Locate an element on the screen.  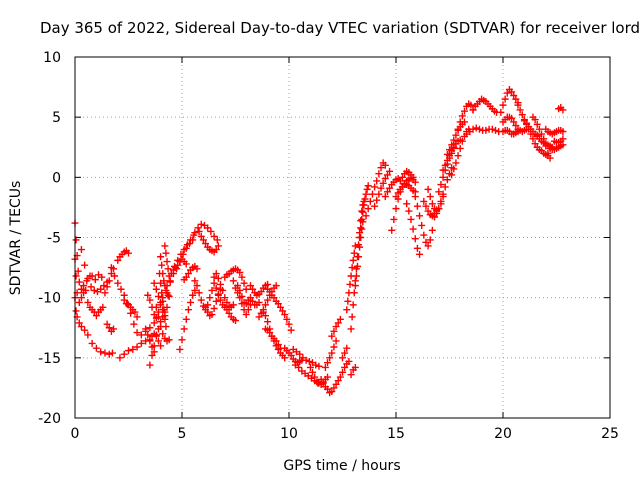
series-s59 is located at coordinates (405, 191).